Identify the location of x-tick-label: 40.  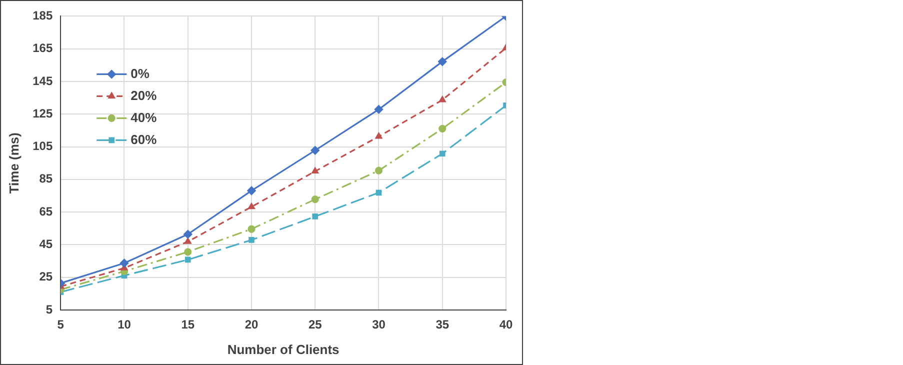
(506, 325).